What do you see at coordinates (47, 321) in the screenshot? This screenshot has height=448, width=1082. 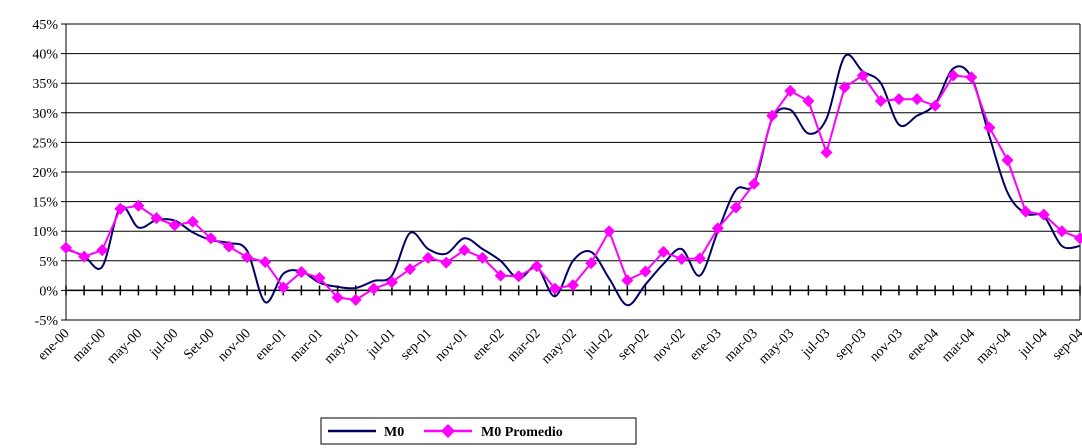 I see `y-tick-label: -5%` at bounding box center [47, 321].